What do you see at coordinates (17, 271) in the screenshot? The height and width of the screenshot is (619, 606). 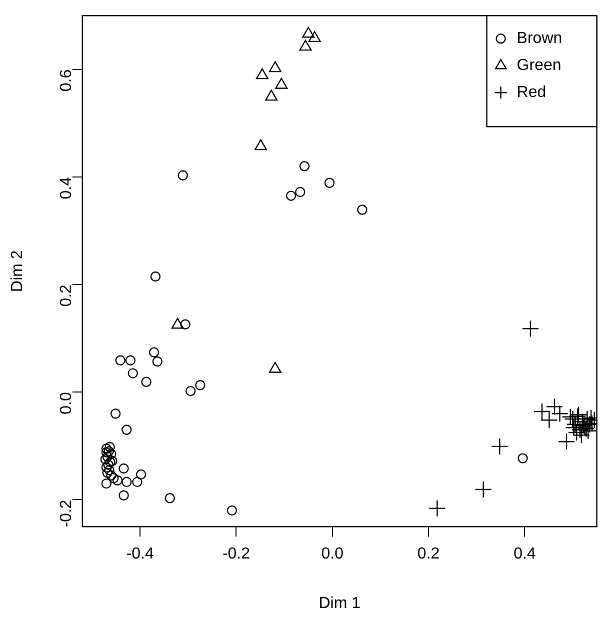 I see `y-axis-title: Dim 2` at bounding box center [17, 271].